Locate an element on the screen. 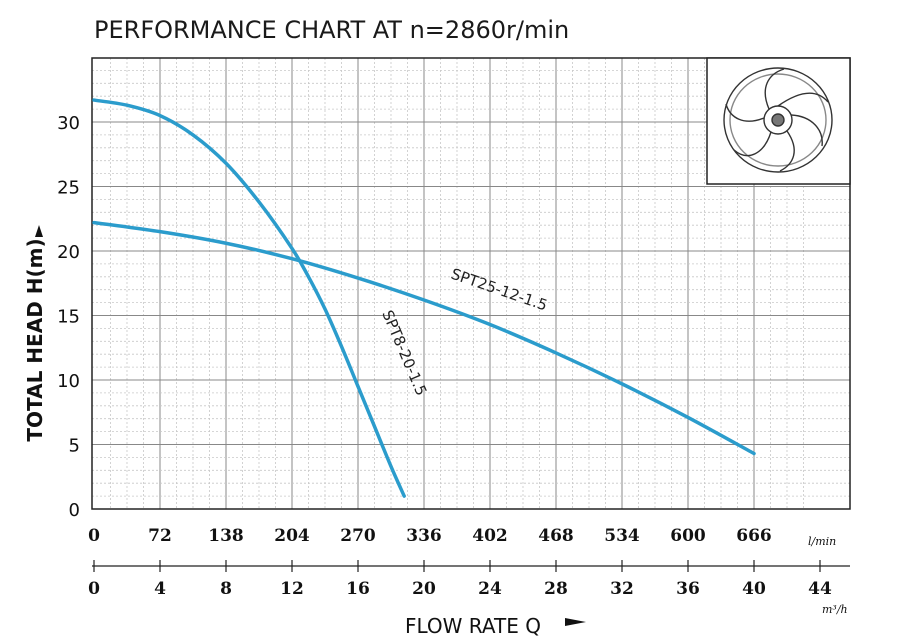  x-unit-lmin: l/min is located at coordinates (822, 541).